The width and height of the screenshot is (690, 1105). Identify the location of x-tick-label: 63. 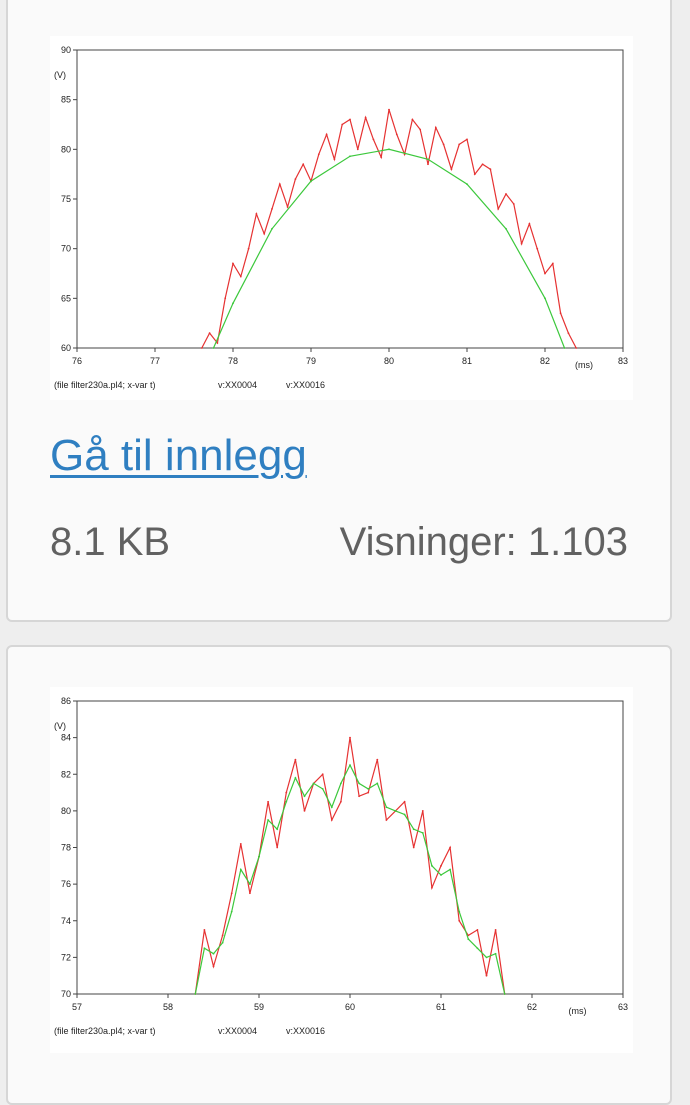
(623, 1007).